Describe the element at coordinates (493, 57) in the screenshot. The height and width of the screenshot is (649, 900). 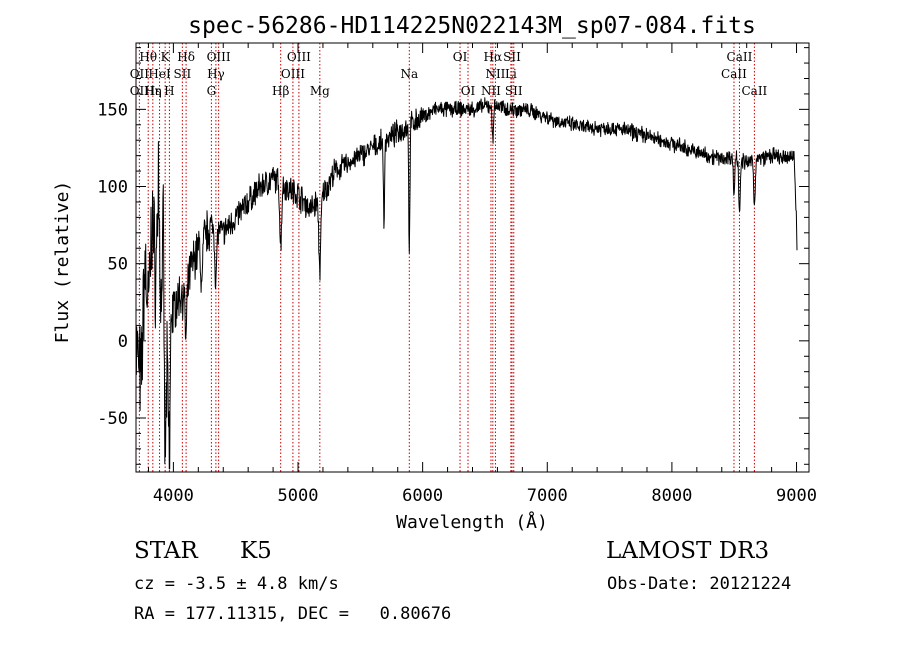
I see `line-label-hα: Hα` at that location.